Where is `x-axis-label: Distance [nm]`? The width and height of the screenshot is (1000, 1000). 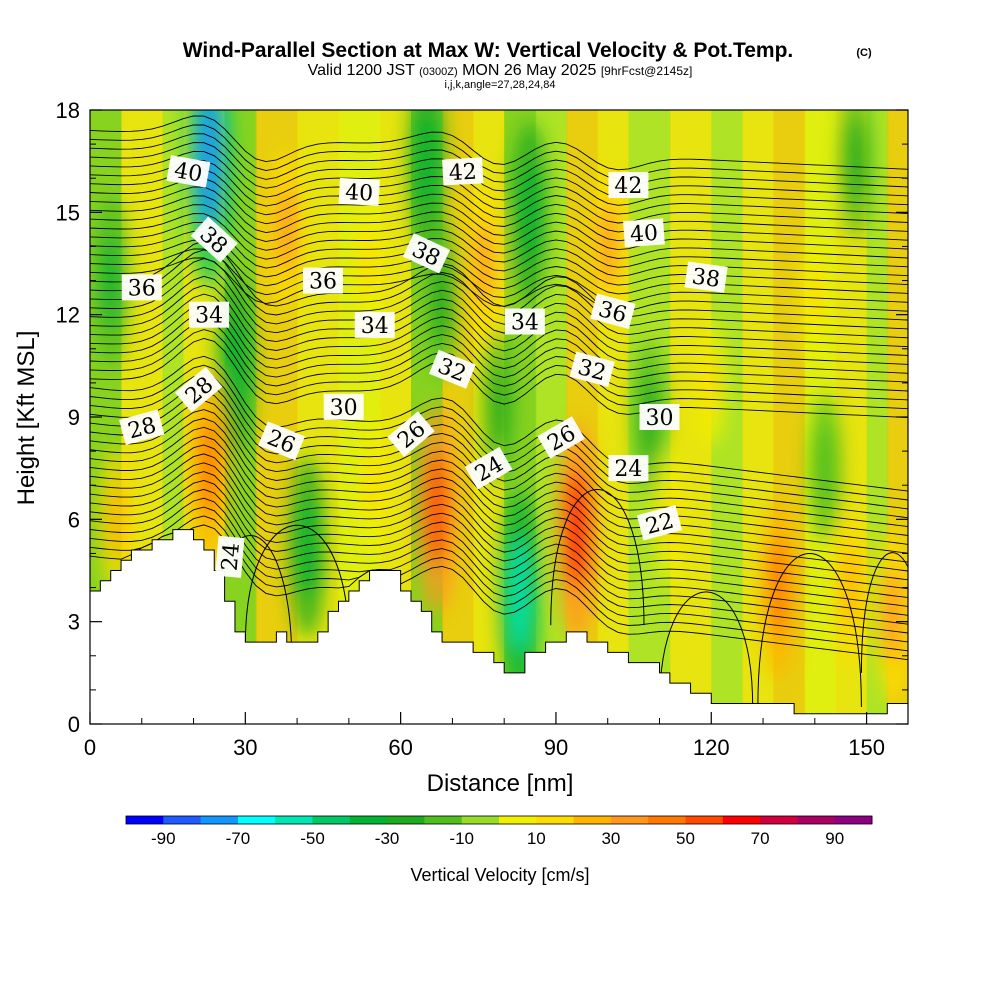
x-axis-label: Distance [nm] is located at coordinates (500, 783).